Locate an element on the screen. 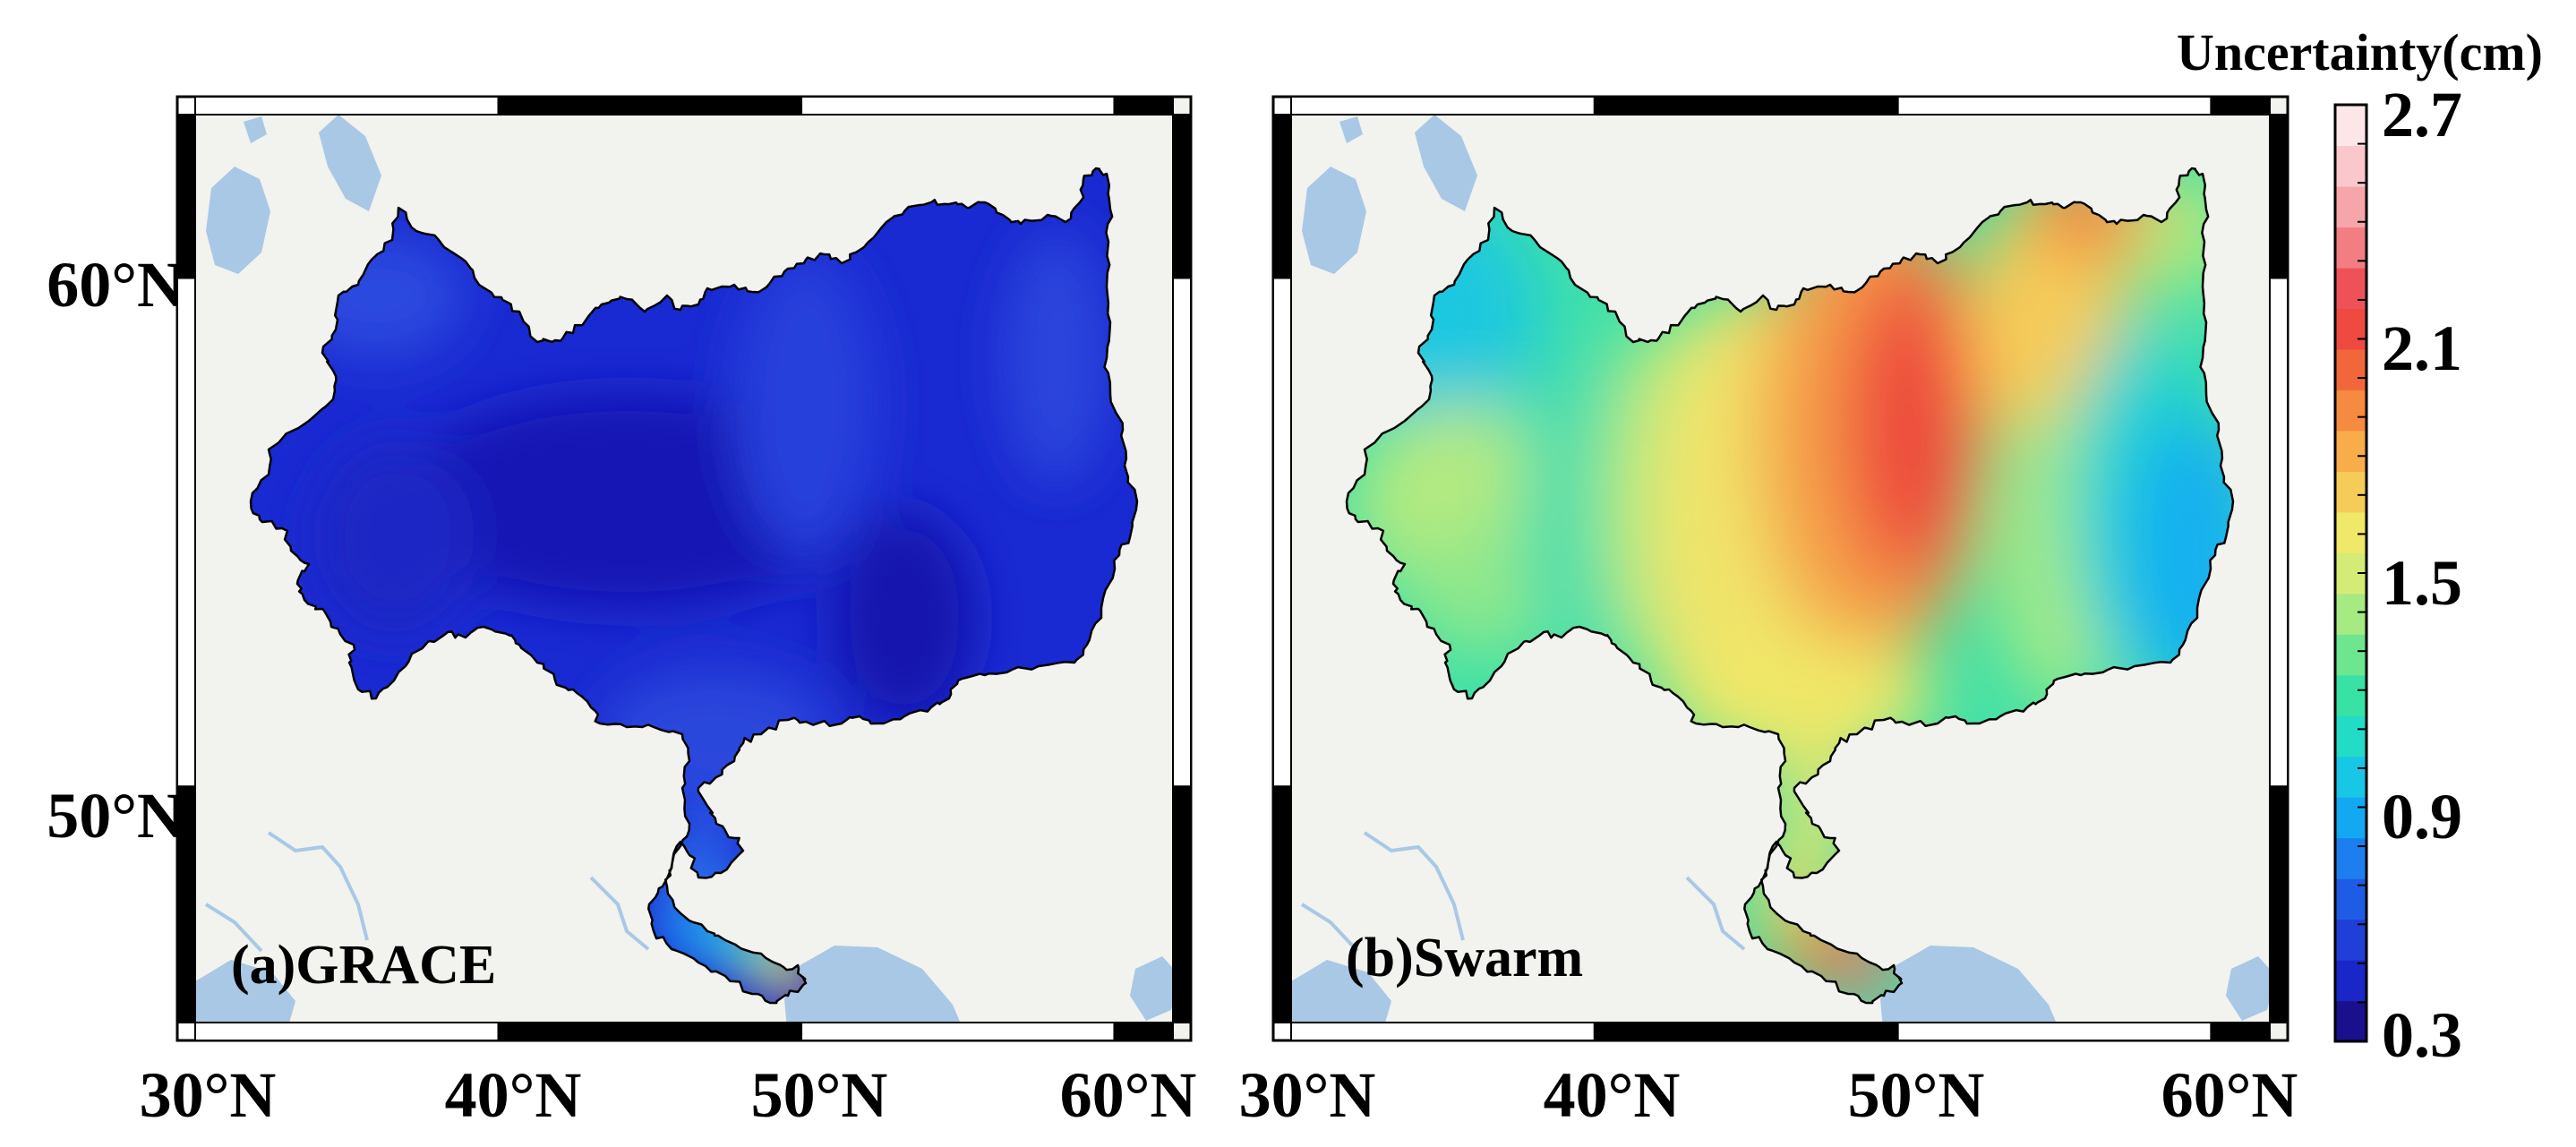  y-tick-label-50: 50°N is located at coordinates (115, 816).